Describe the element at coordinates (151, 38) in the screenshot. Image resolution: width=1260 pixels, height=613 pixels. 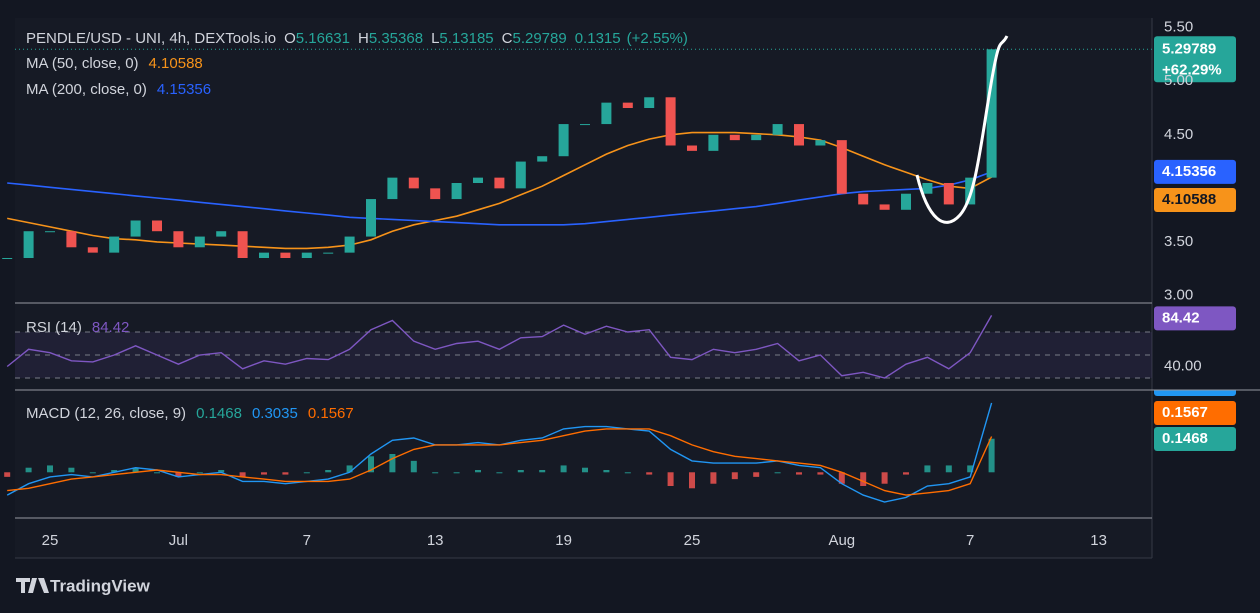
I see `symbol-title: PENDLE/USD - UNI, 4h, DEXTools.io` at that location.